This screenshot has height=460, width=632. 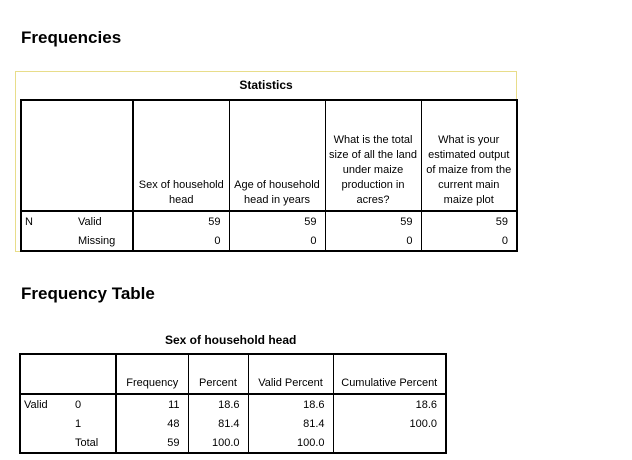 I want to click on row-label: 1, so click(x=78, y=423).